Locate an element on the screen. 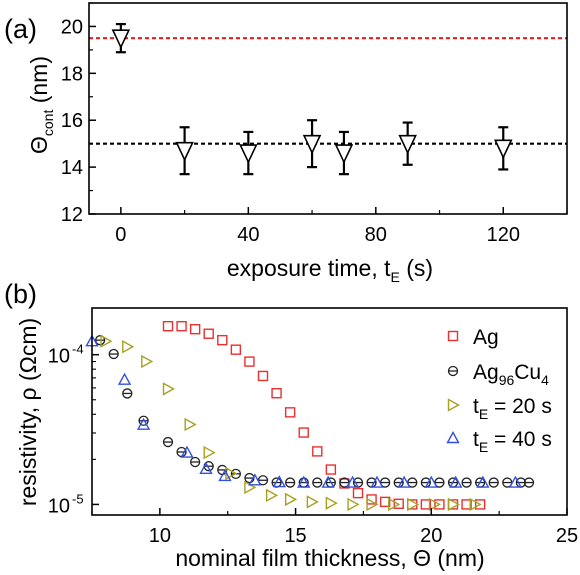 This screenshot has width=580, height=575. panel-b-legend: Ag Ag96Cu4 tE = 20 s tE = 40 s is located at coordinates (499, 390).